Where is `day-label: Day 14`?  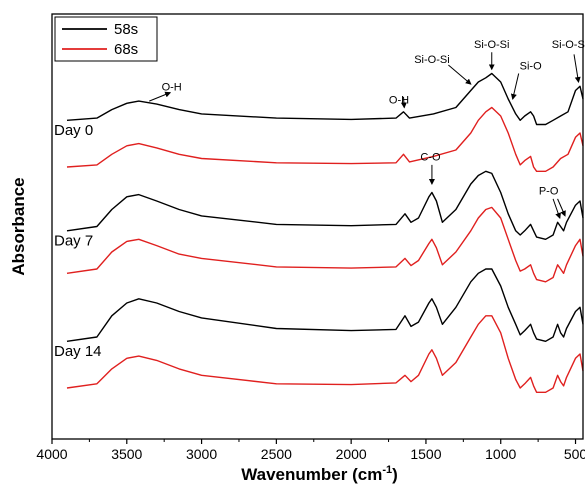 day-label: Day 14 is located at coordinates (78, 351).